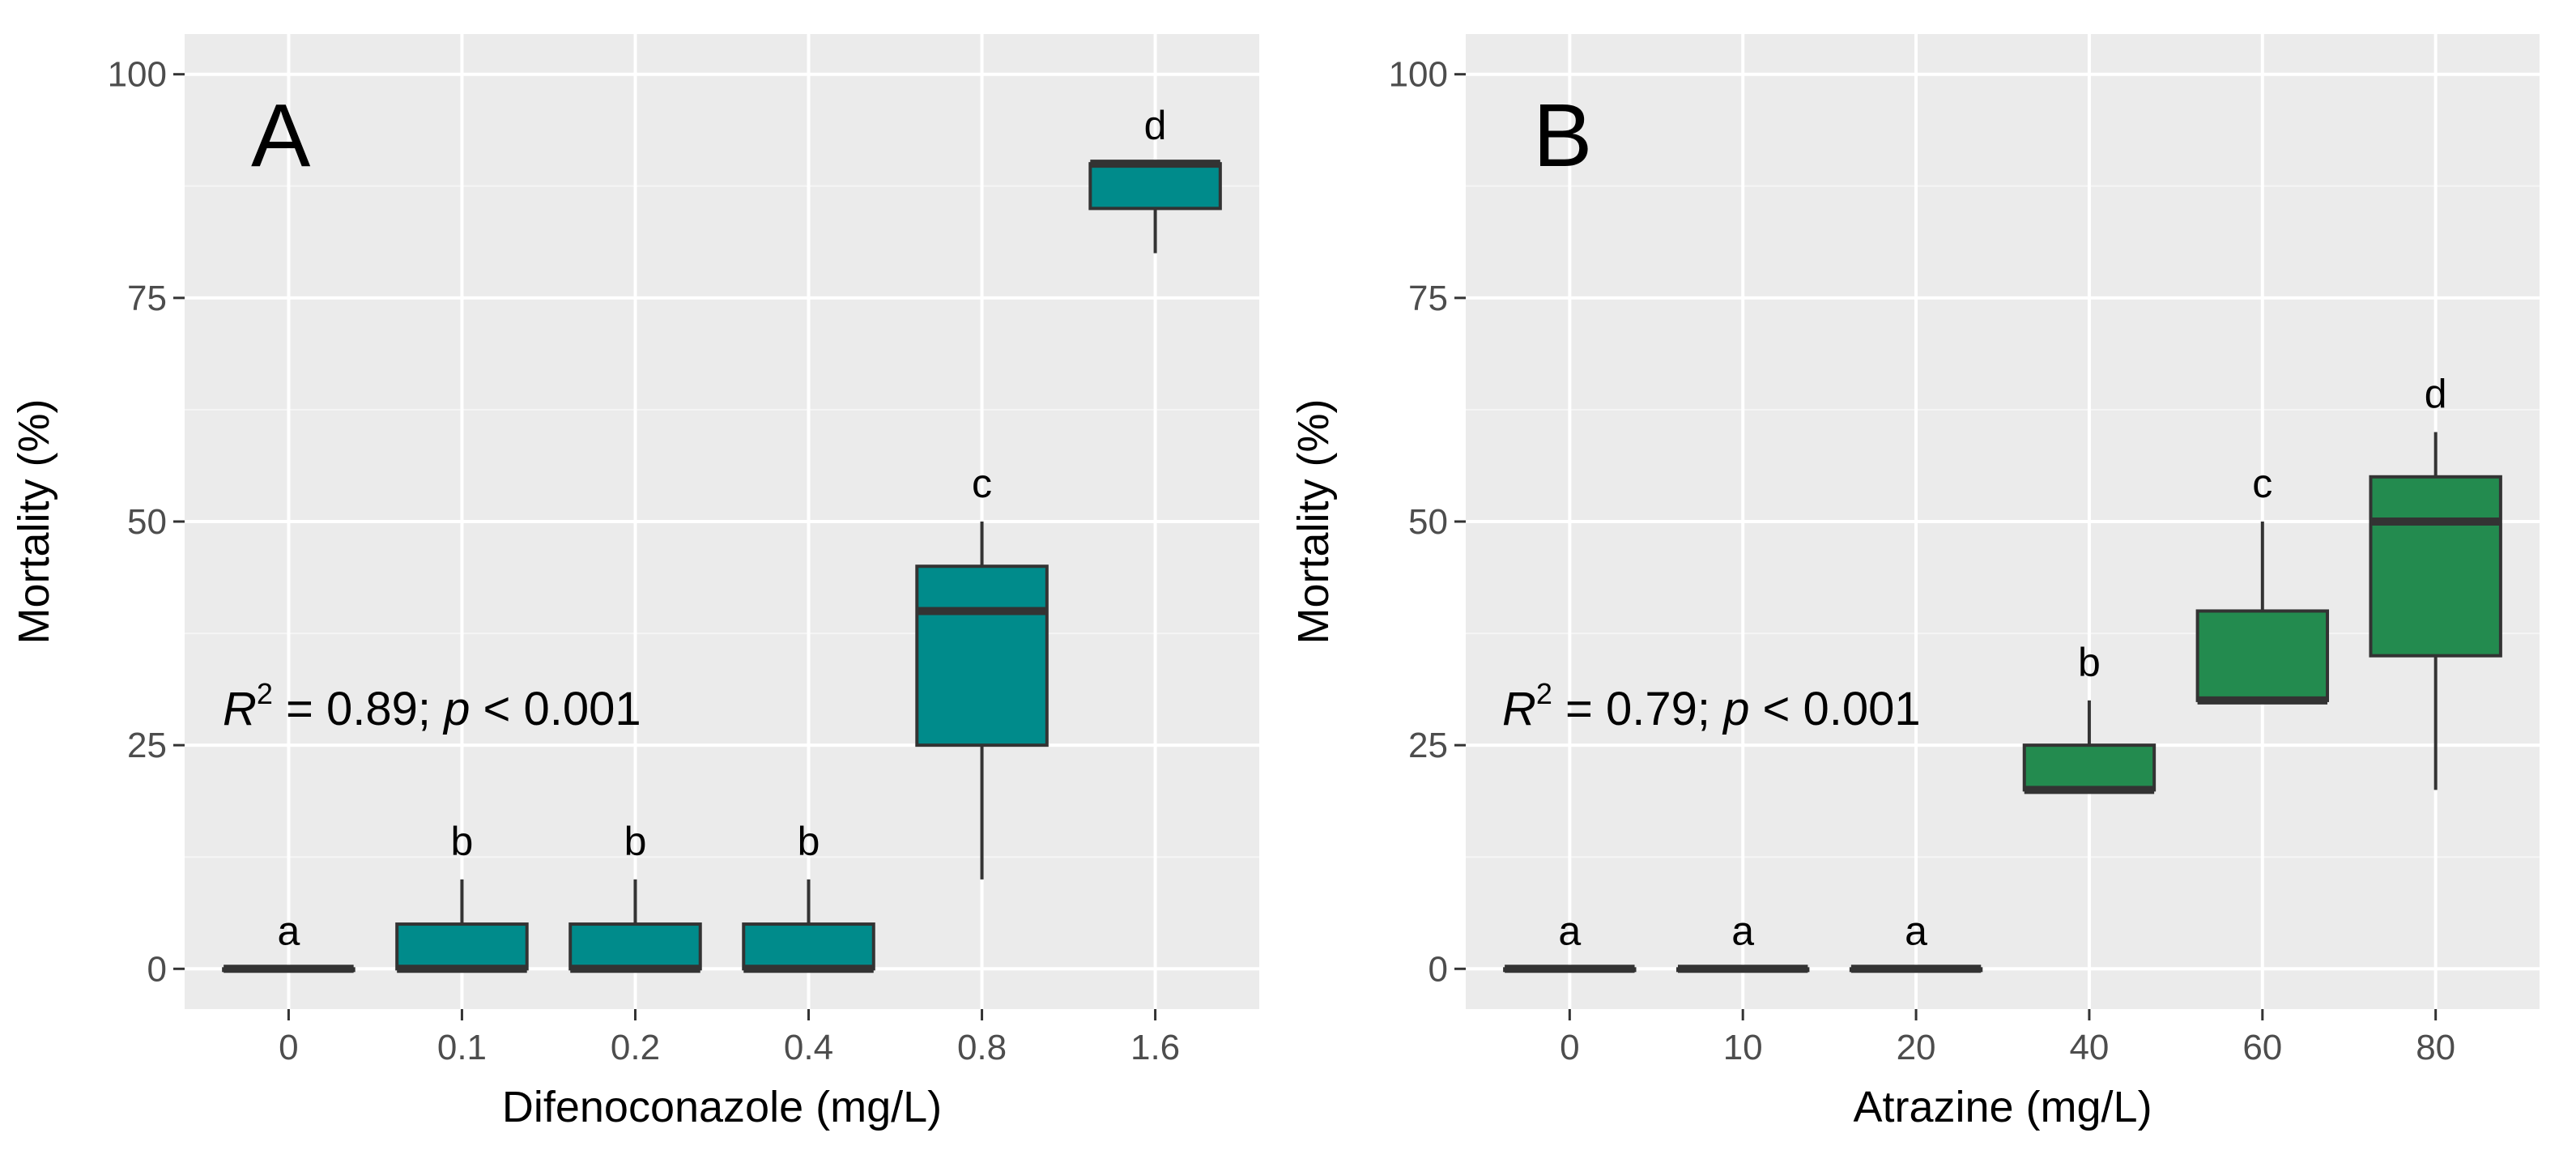  What do you see at coordinates (1562, 135) in the screenshot?
I see `panel-label: B` at bounding box center [1562, 135].